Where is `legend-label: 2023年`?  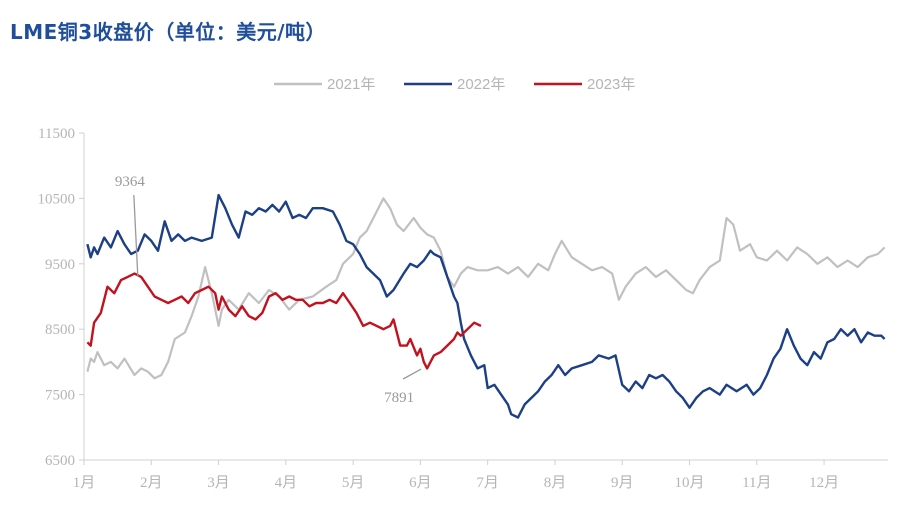
legend-label: 2023年 is located at coordinates (611, 84).